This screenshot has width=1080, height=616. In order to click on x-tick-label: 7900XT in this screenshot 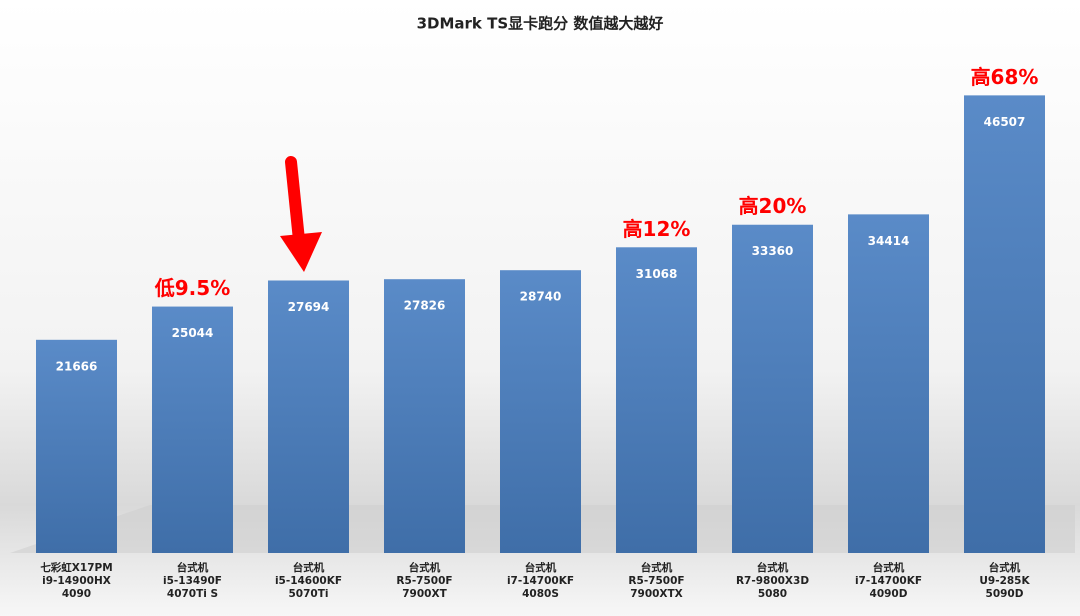, I will do `click(424, 594)`.